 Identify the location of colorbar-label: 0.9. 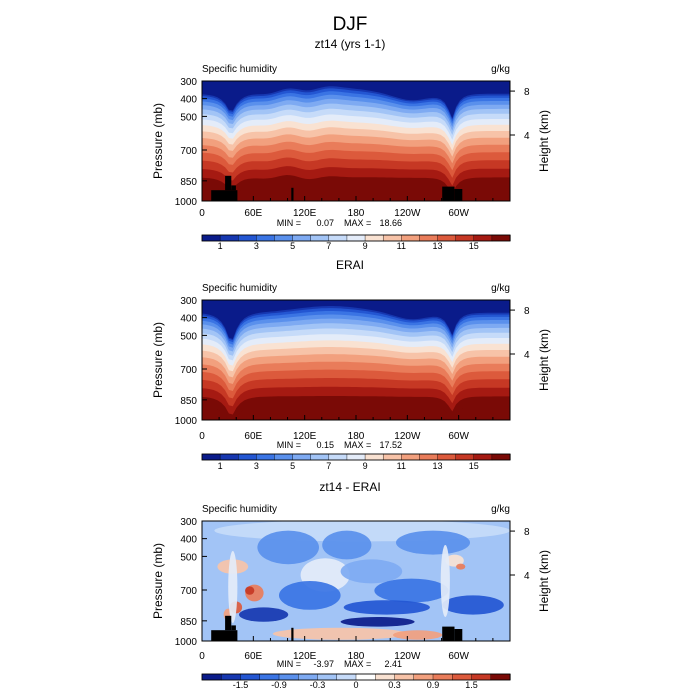
(433, 685).